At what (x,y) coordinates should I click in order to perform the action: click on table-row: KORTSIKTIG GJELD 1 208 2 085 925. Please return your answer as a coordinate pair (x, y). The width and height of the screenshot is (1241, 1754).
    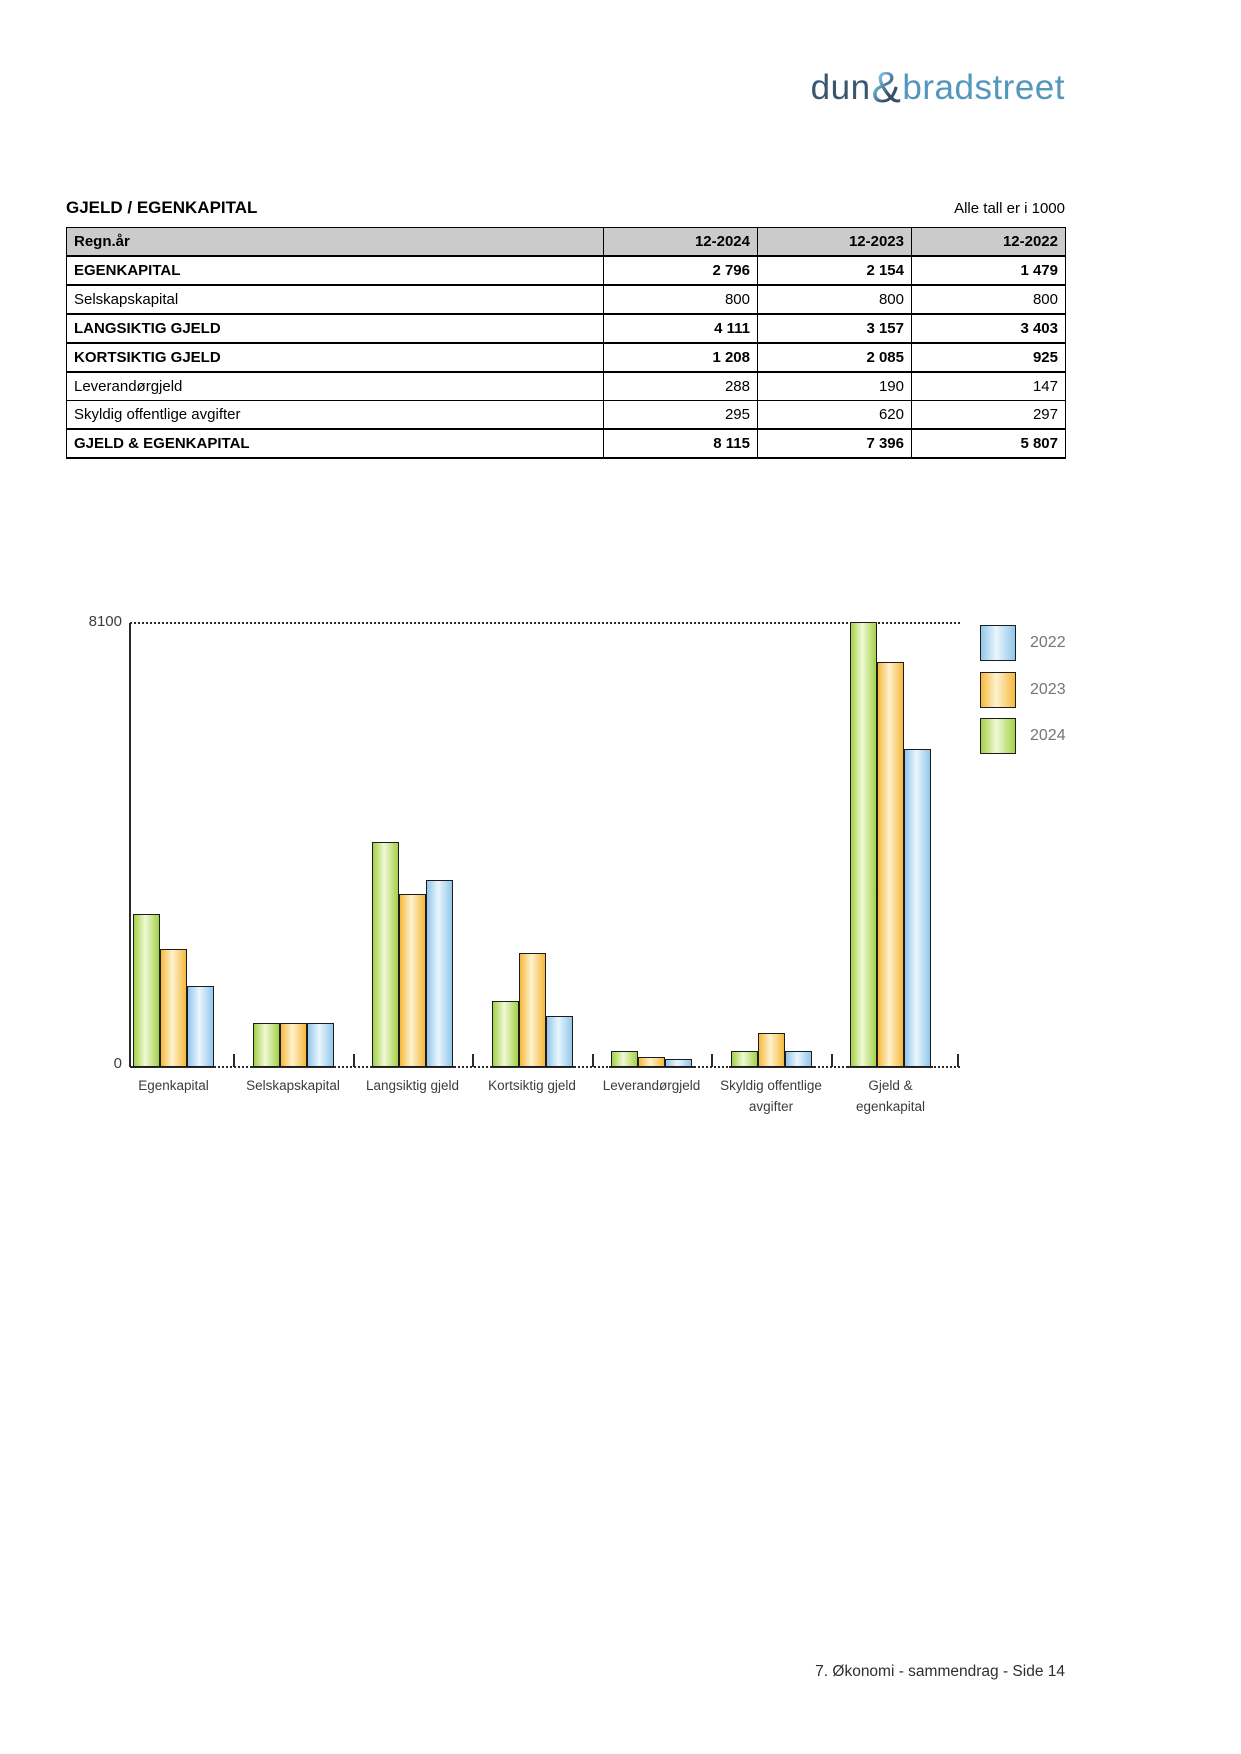
    Looking at the image, I should click on (566, 357).